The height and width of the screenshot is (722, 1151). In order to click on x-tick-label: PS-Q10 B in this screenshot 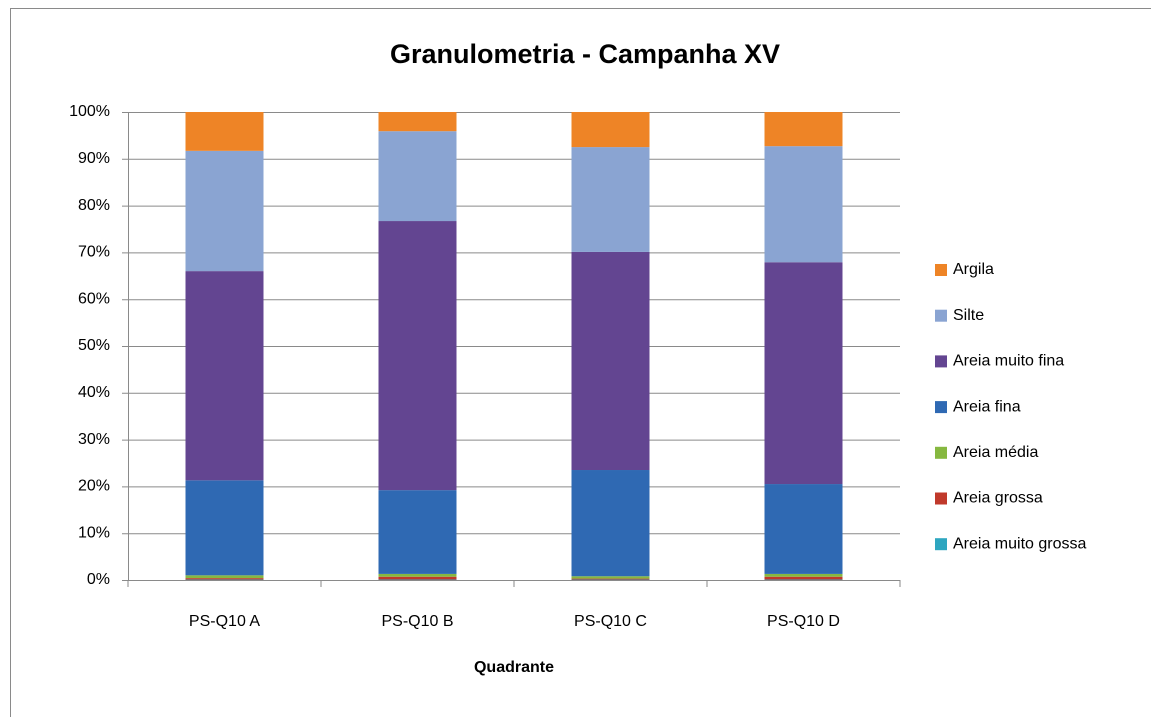, I will do `click(417, 621)`.